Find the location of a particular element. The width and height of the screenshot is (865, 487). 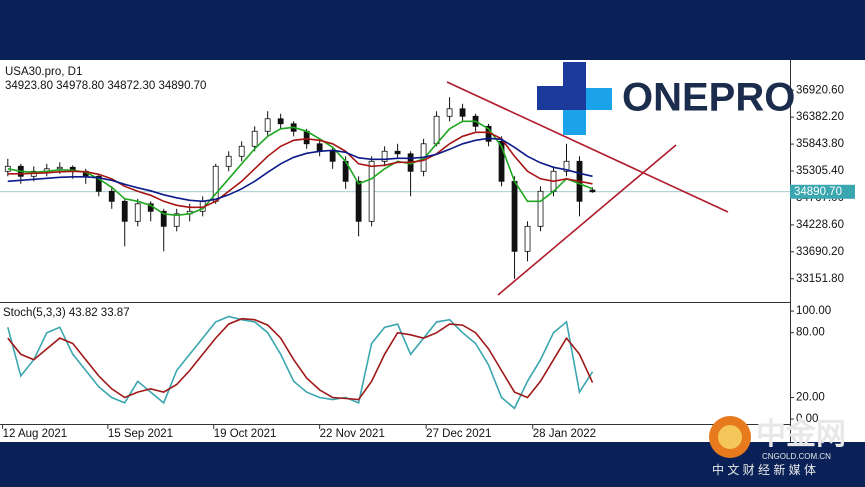

watermark-icon is located at coordinates (730, 437).